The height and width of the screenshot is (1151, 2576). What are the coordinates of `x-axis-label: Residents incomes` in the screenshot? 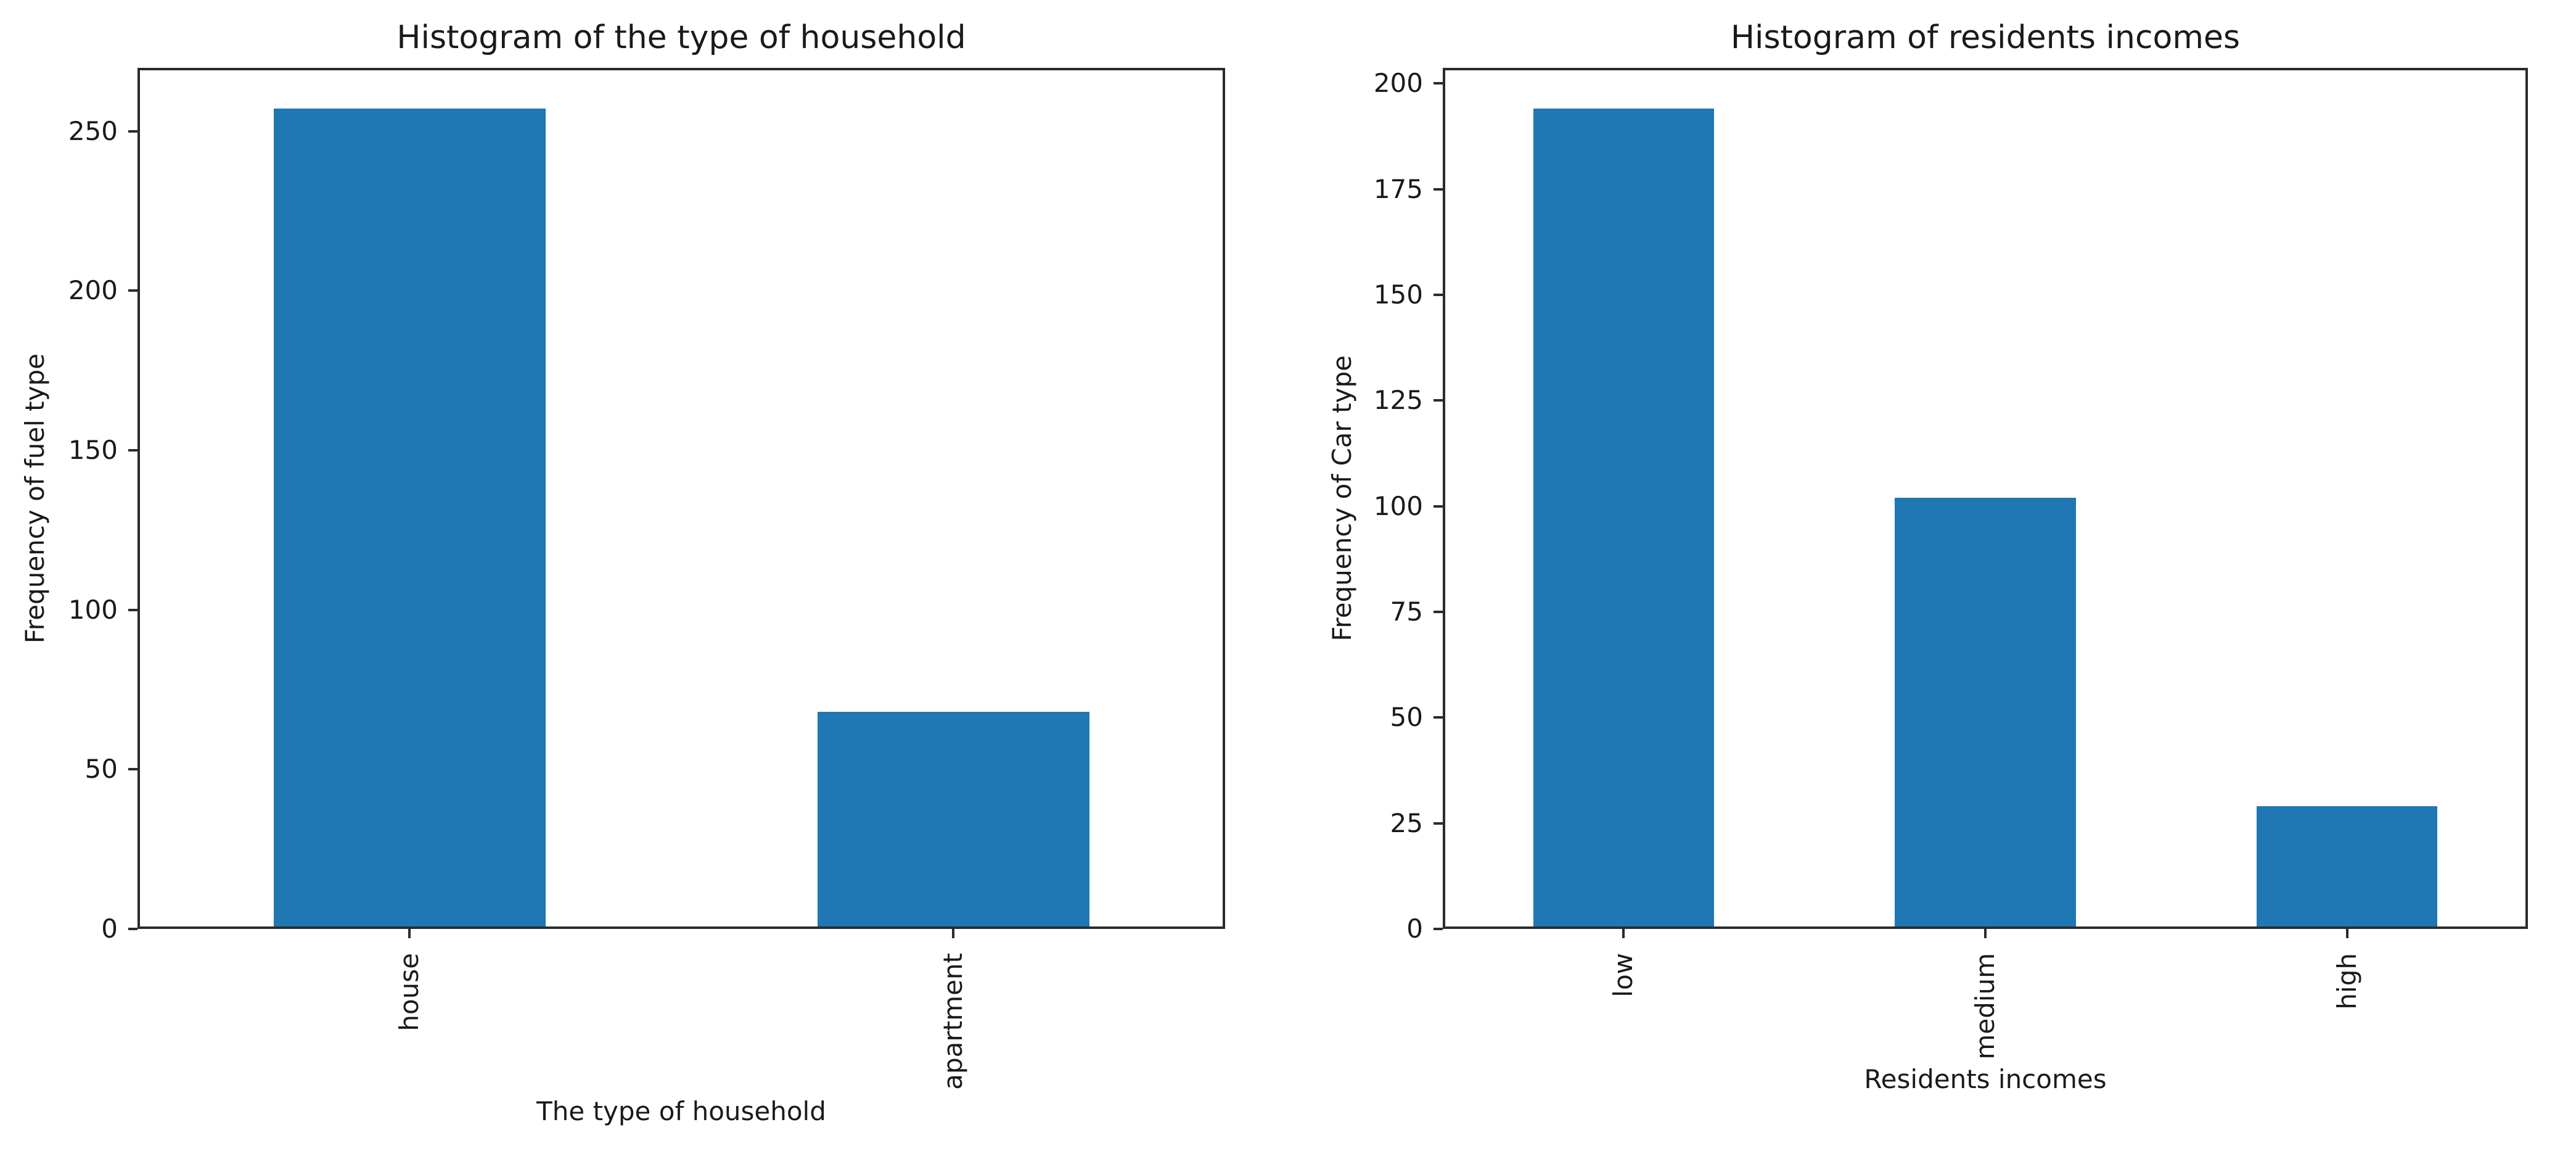 It's located at (1986, 1079).